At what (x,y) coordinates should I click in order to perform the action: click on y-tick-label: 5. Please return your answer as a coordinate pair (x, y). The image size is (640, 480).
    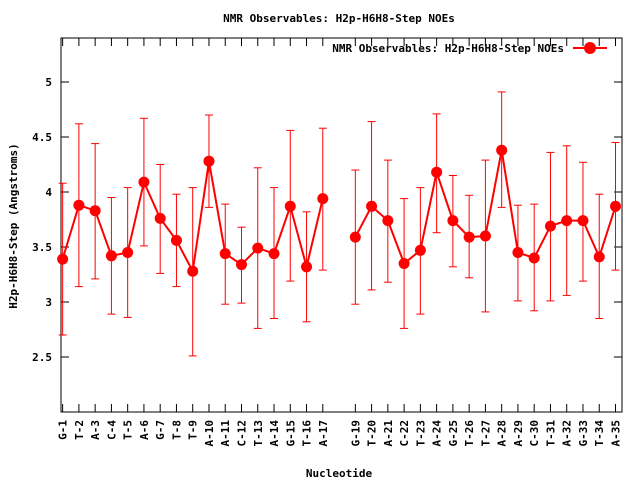
    Looking at the image, I should click on (48, 82).